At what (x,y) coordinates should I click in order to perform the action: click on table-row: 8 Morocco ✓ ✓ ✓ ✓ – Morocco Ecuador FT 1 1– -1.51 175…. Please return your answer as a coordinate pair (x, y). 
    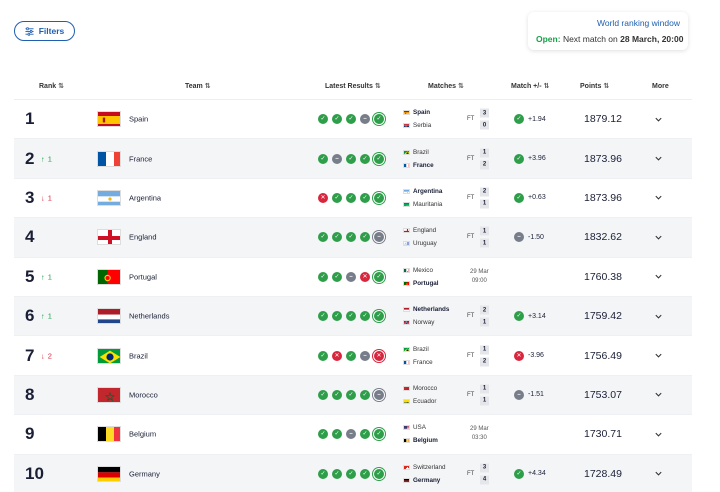
    Looking at the image, I should click on (353, 395).